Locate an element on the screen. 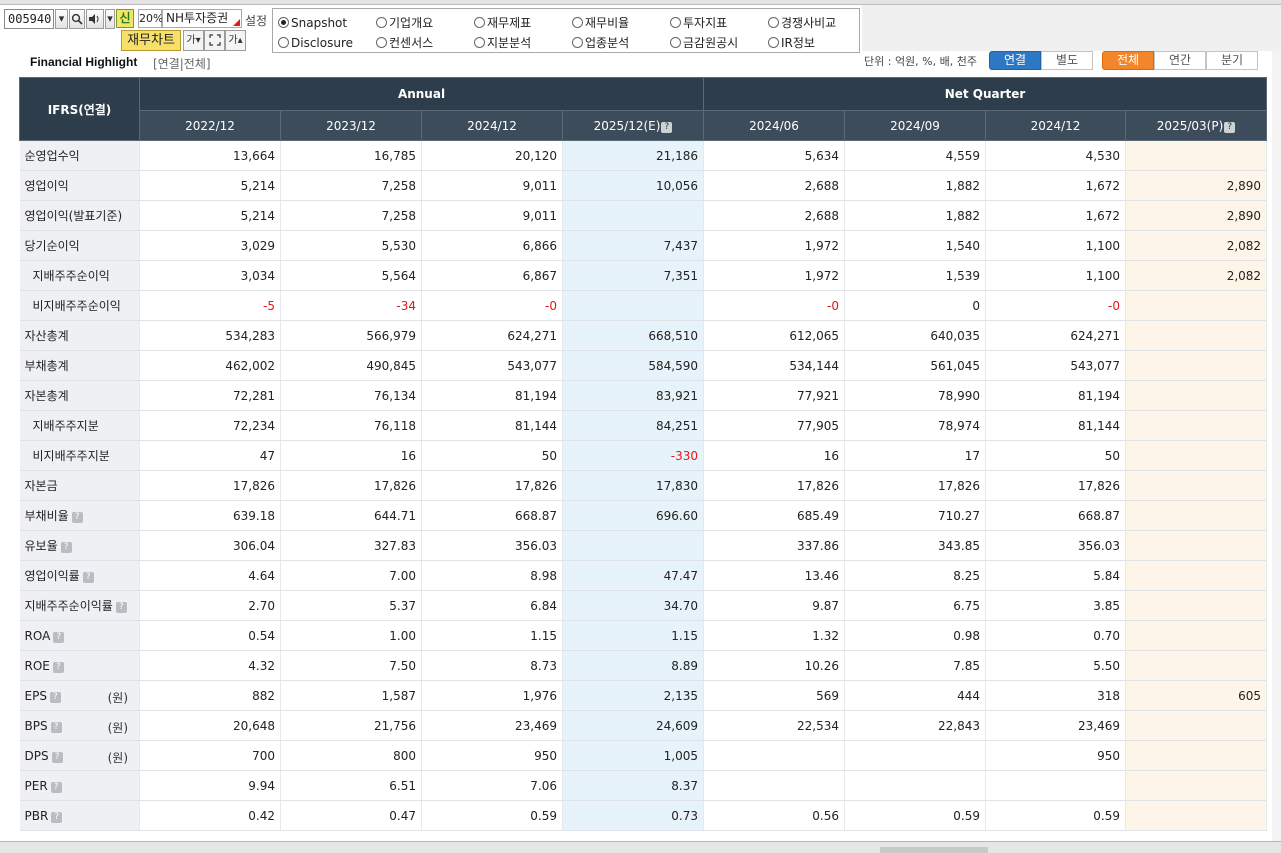 Image resolution: width=1281 pixels, height=853 pixels. table-cell: 1,587 is located at coordinates (351, 695).